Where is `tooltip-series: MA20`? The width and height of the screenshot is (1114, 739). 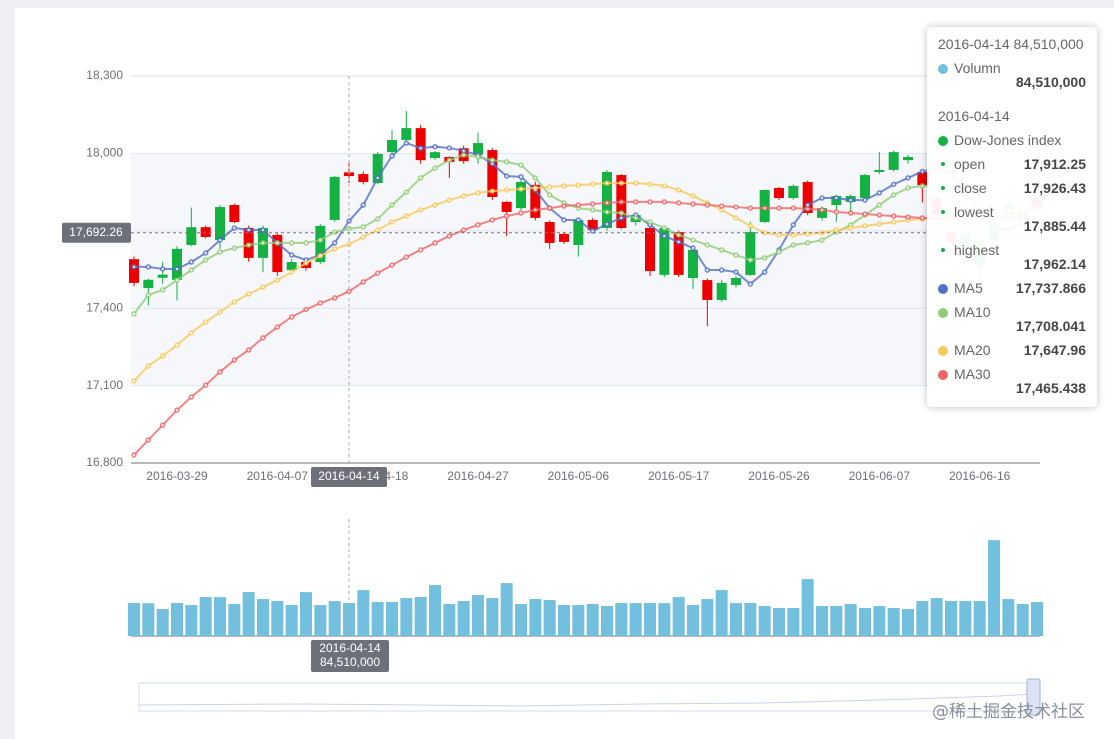
tooltip-series: MA20 is located at coordinates (972, 350).